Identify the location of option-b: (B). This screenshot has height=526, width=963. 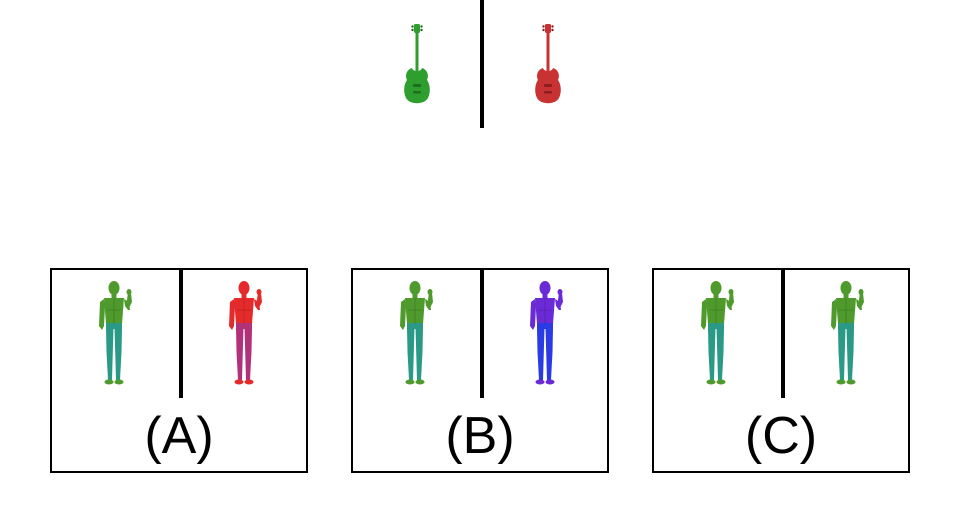
(480, 370).